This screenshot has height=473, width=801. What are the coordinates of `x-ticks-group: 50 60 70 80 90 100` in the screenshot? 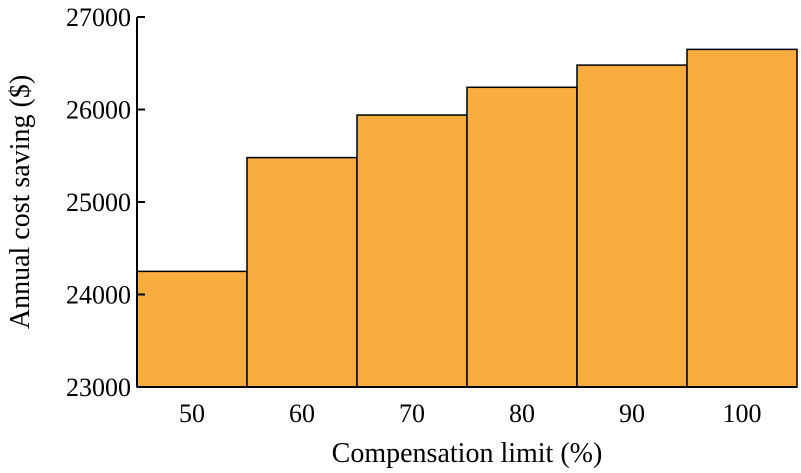 It's located at (470, 413).